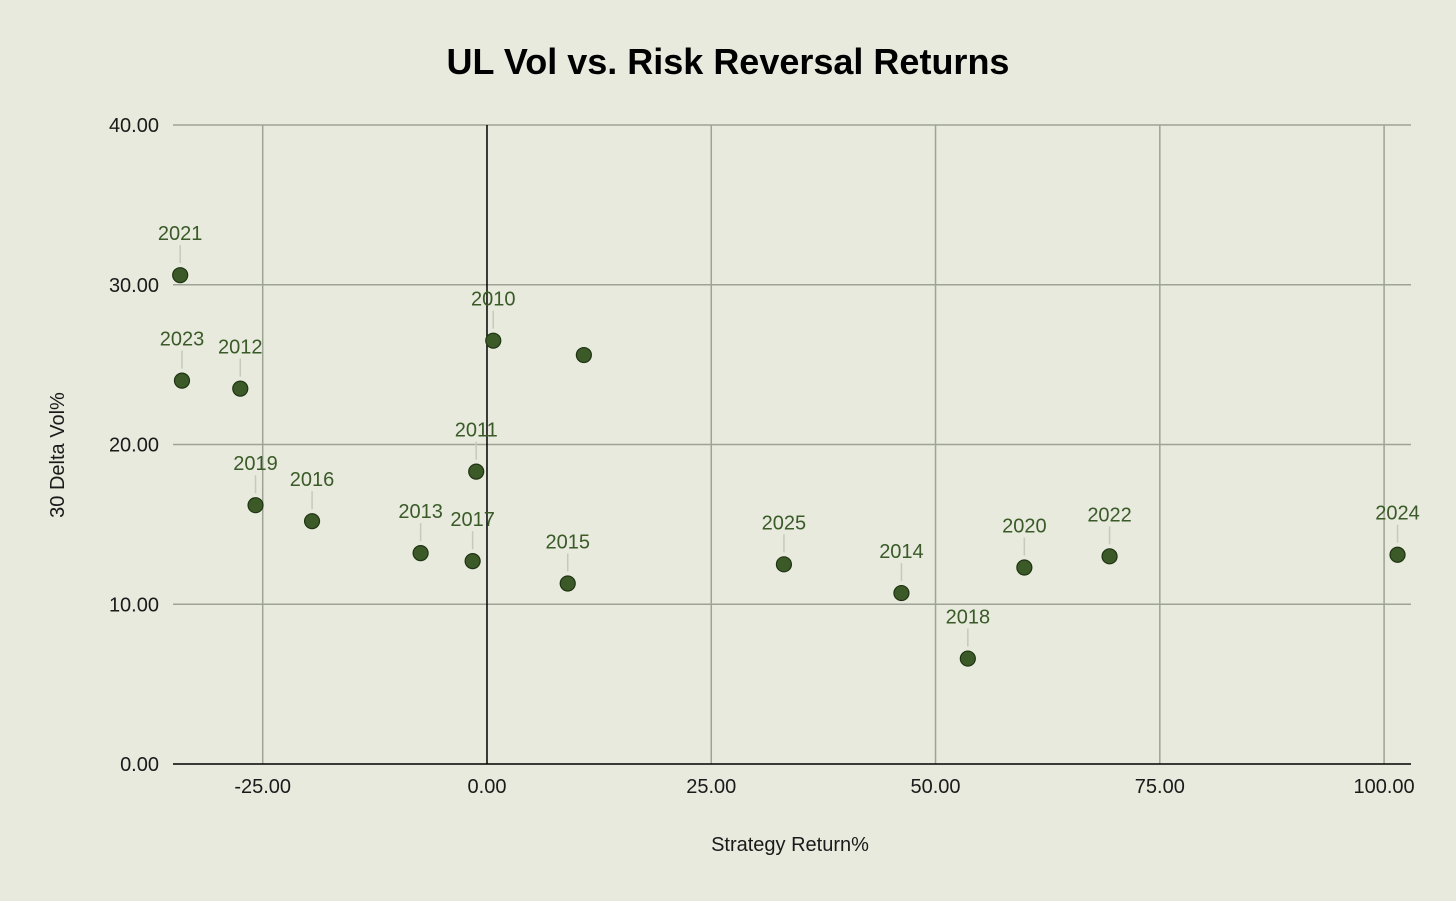 This screenshot has width=1456, height=901. What do you see at coordinates (262, 787) in the screenshot?
I see `x-tick-label: -25.00` at bounding box center [262, 787].